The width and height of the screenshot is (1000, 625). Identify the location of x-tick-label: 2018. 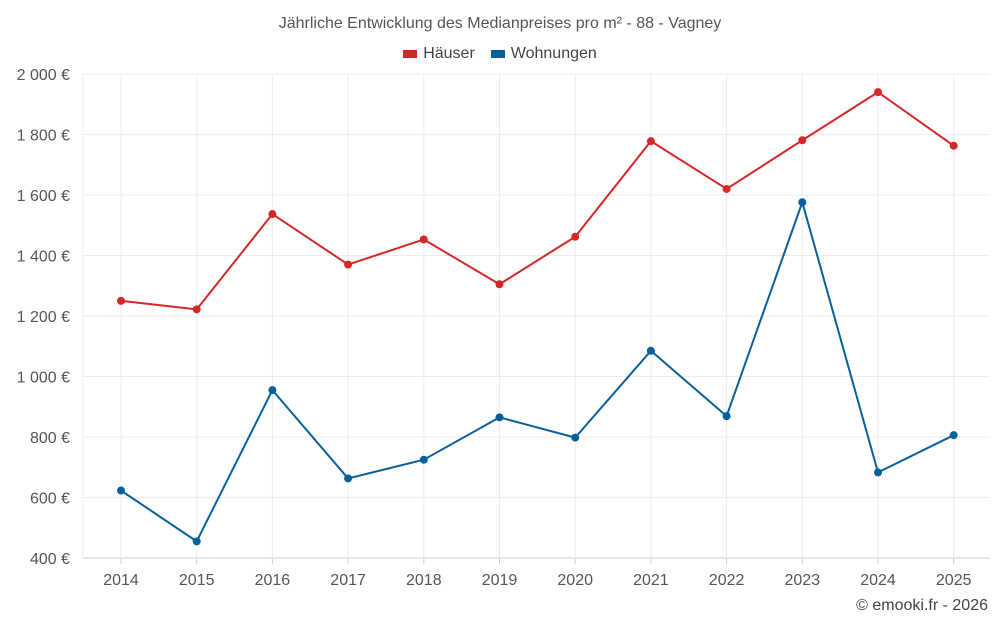
(424, 580).